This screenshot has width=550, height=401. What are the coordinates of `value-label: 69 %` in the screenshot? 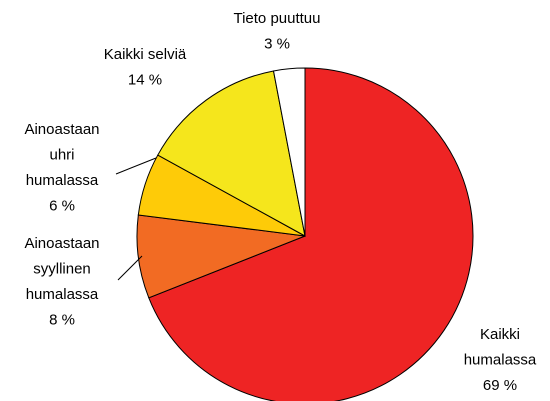 It's located at (500, 385).